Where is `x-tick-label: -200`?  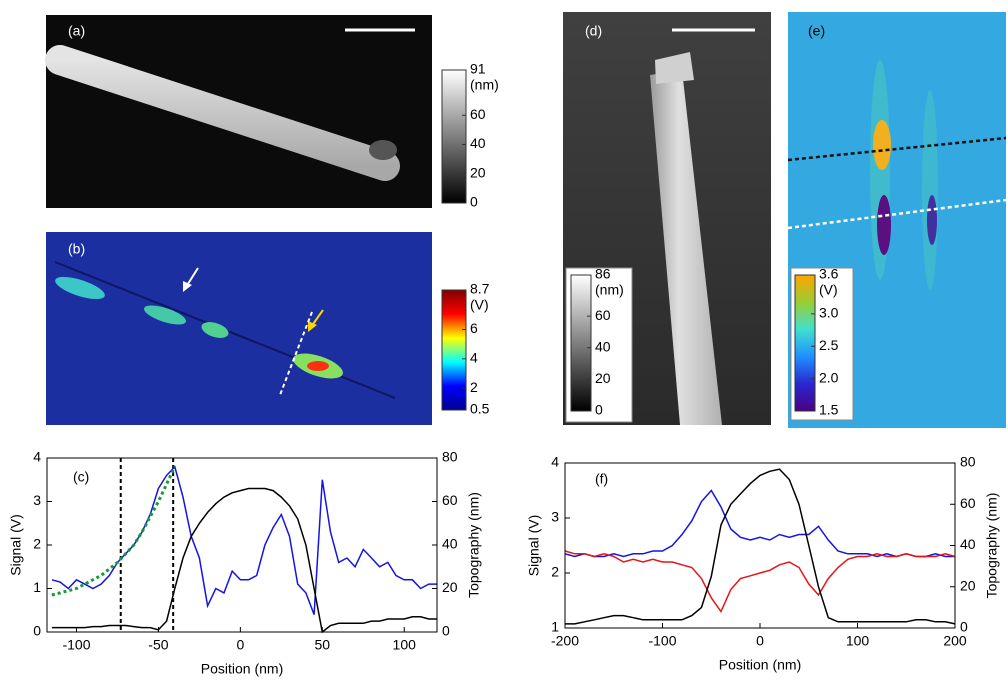 x-tick-label: -200 is located at coordinates (565, 641).